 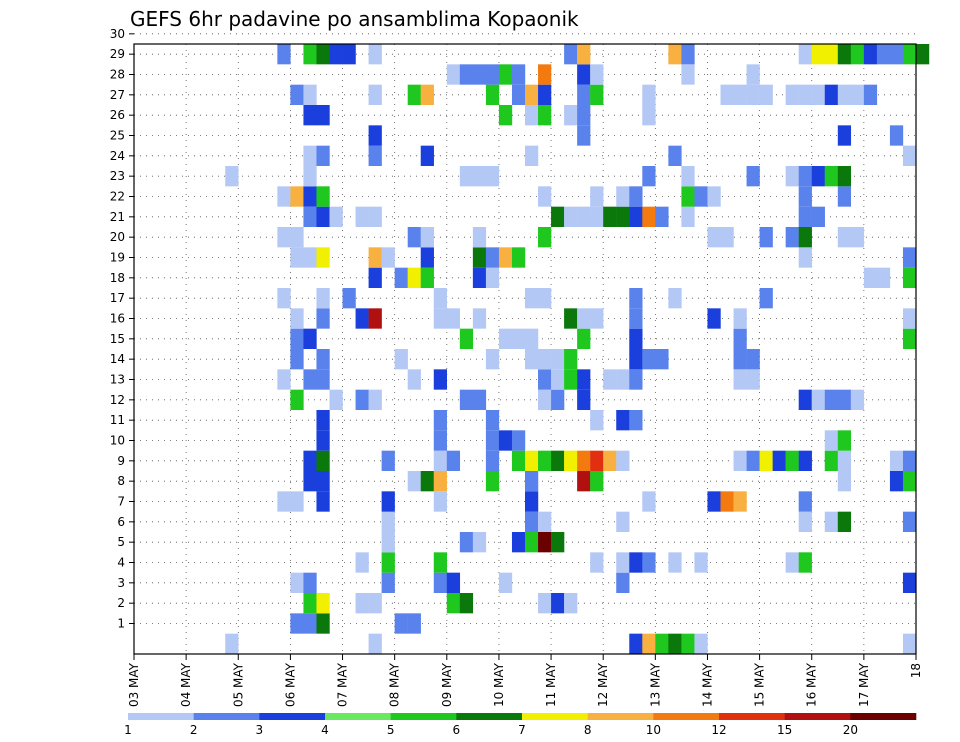 I want to click on y-tick-label: 5, so click(x=121, y=542).